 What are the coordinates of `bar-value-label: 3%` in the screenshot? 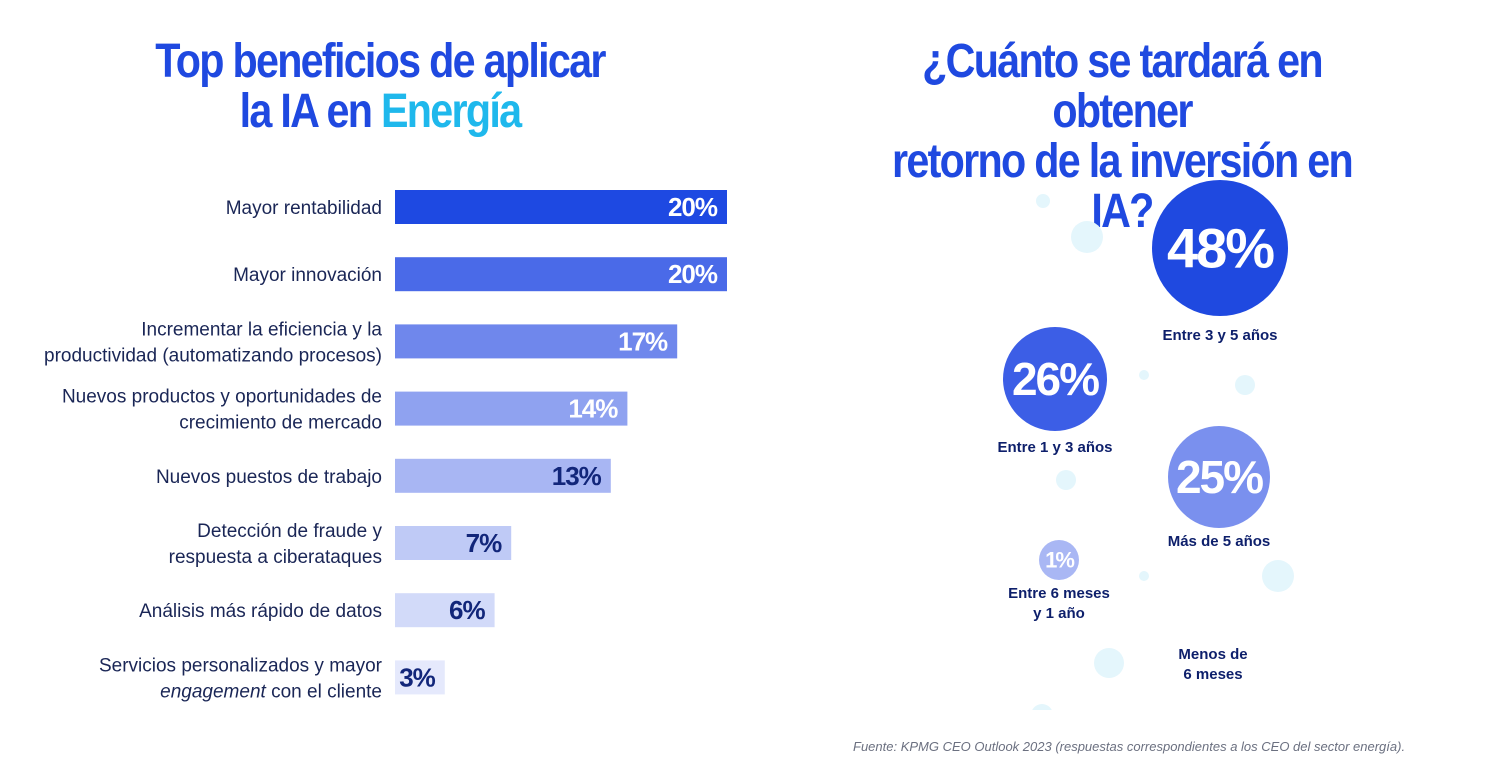 It's located at (417, 677).